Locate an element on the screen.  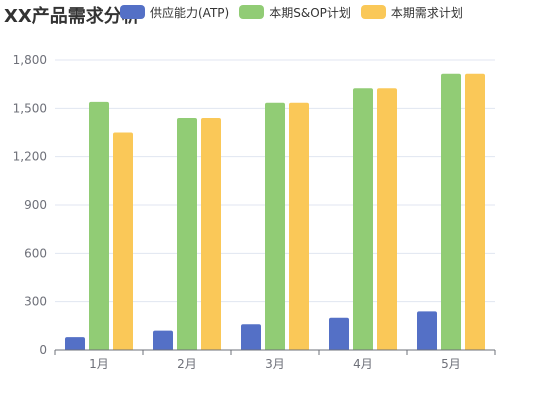
x-tick-label: 4月 is located at coordinates (363, 364).